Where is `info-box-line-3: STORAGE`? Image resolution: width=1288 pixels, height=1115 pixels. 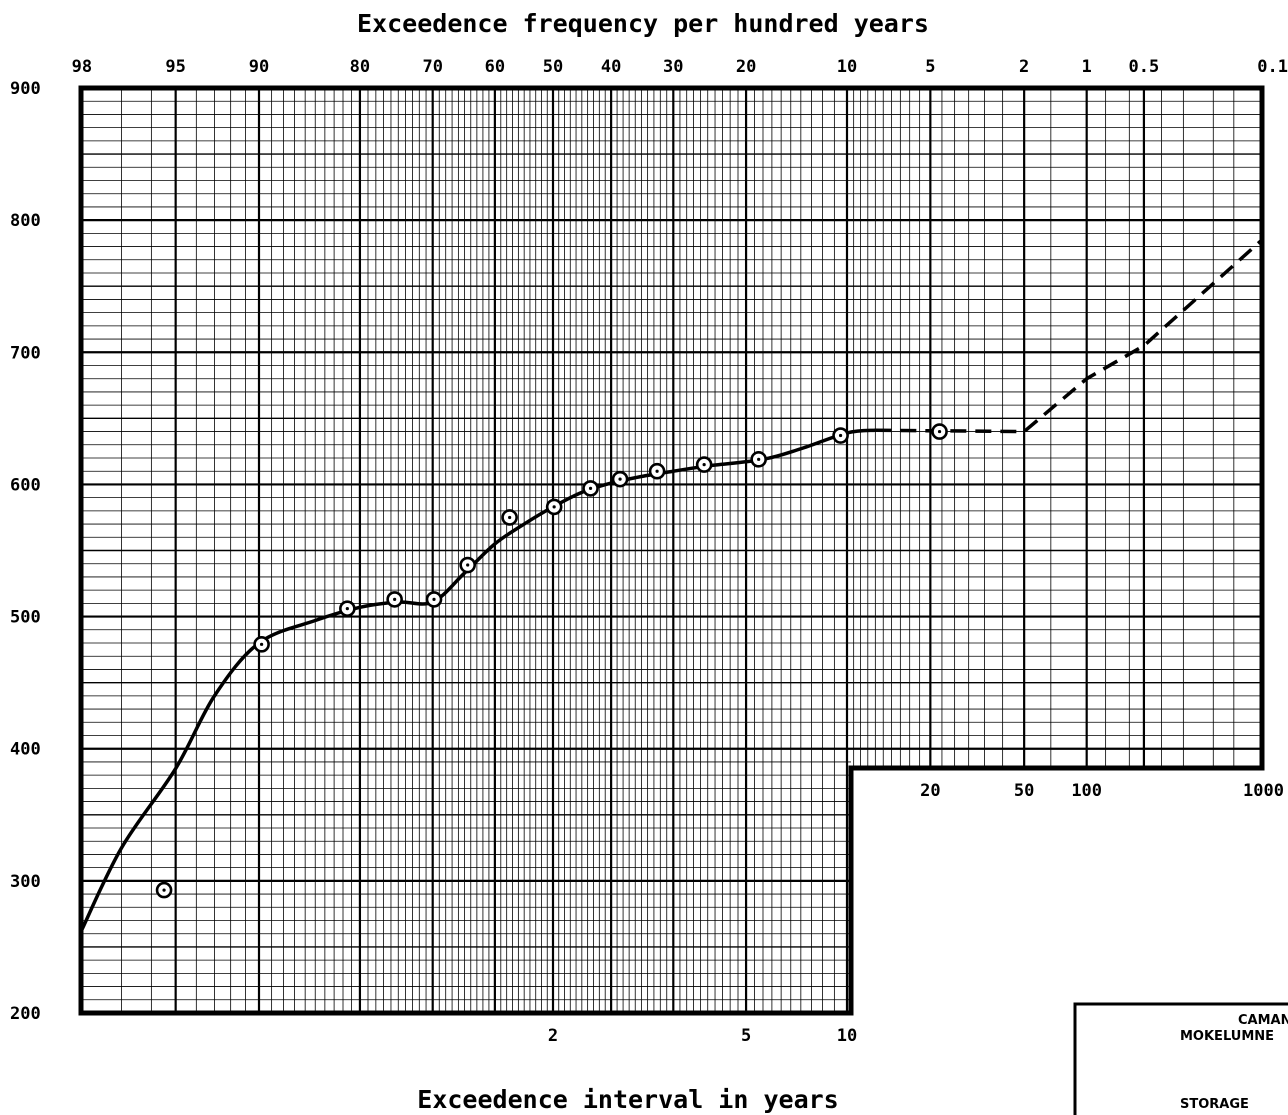
info-box-line-3: STORAGE is located at coordinates (1214, 1104).